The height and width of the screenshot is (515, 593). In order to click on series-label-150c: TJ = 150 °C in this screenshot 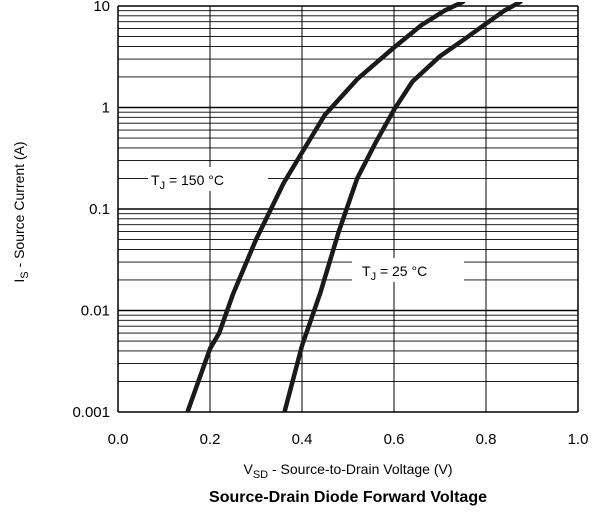, I will do `click(187, 182)`.